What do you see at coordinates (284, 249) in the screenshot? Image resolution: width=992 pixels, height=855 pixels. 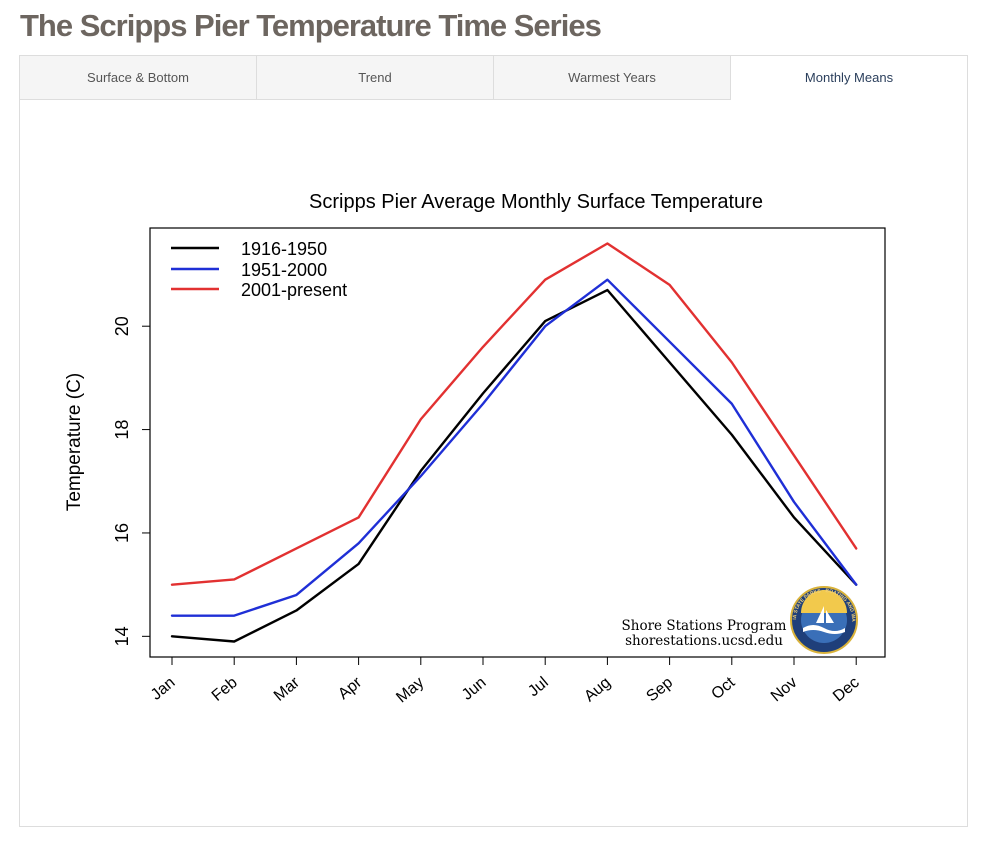 I see `legend-label-1916-1950: 1916-1950` at bounding box center [284, 249].